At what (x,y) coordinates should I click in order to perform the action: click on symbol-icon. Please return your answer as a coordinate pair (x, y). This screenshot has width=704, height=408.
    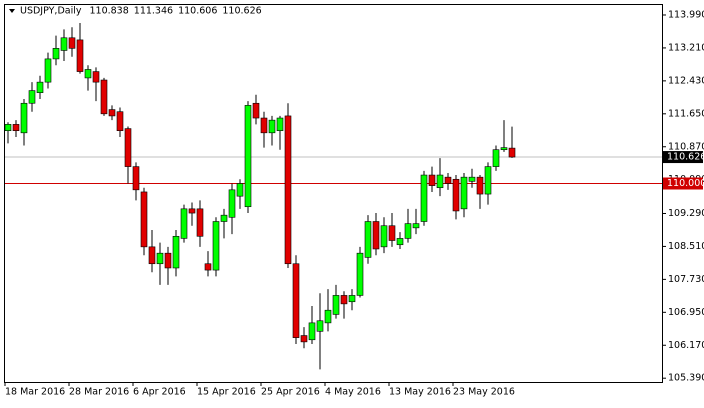
    Looking at the image, I should click on (12, 11).